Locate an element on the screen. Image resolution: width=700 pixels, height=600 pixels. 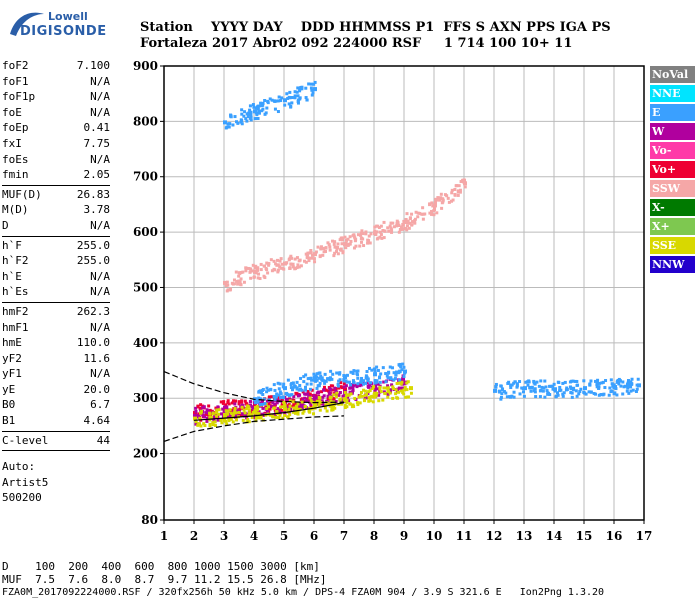
parameter-value: 26.83 is located at coordinates (93, 194).